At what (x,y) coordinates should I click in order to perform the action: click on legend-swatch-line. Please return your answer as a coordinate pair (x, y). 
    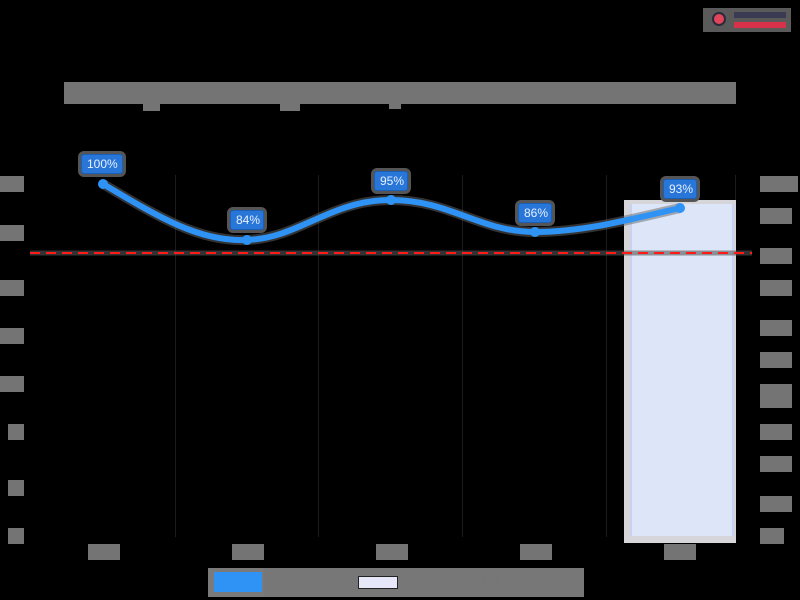
    Looking at the image, I should click on (238, 582).